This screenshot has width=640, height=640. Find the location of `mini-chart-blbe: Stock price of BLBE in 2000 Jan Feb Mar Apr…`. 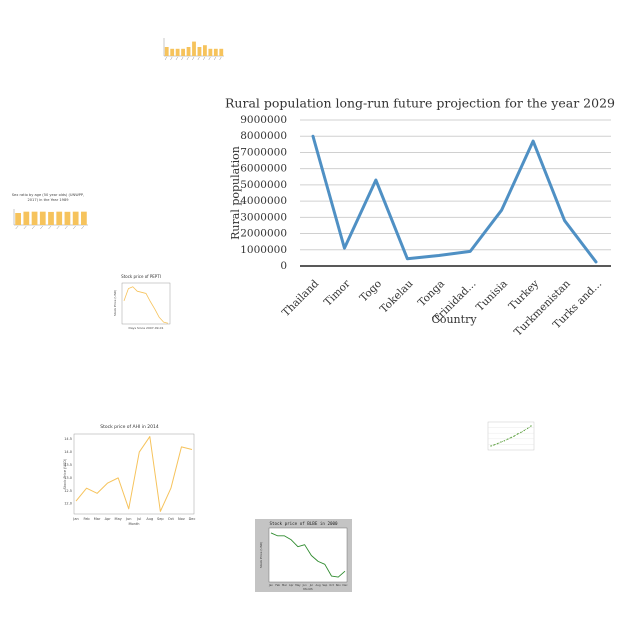

mini-chart-blbe: Stock price of BLBE in 2000 Jan Feb Mar Apr… is located at coordinates (303, 555).